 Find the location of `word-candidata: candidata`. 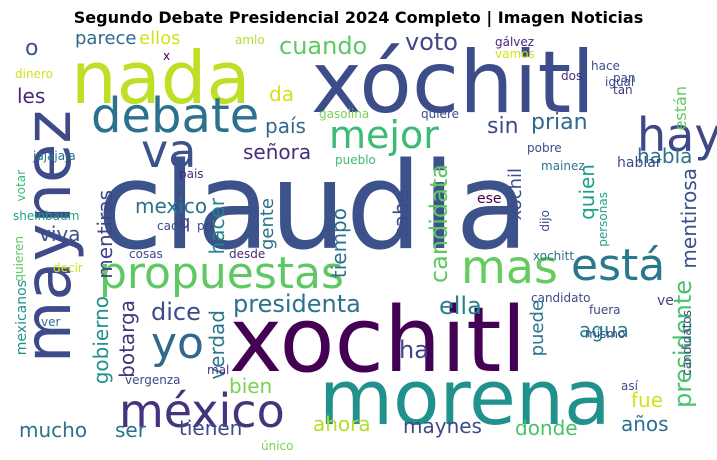

word-candidata: candidata is located at coordinates (439, 224).